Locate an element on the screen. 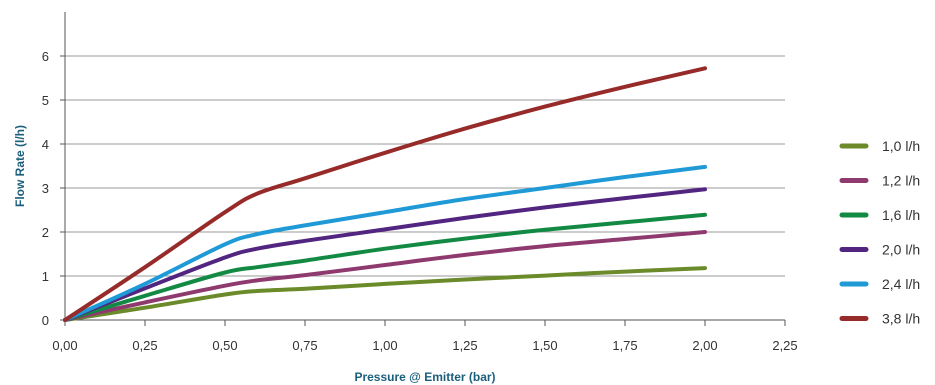 This screenshot has width=935, height=385. legend-label: 1,2 l/h is located at coordinates (901, 181).